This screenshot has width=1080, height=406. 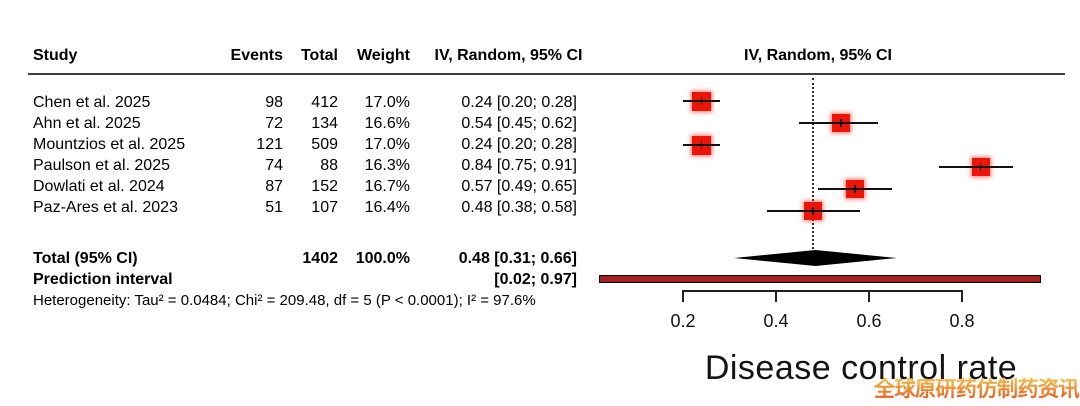 I want to click on ci-value: 0.54 [0.45; 0.62], so click(x=519, y=123).